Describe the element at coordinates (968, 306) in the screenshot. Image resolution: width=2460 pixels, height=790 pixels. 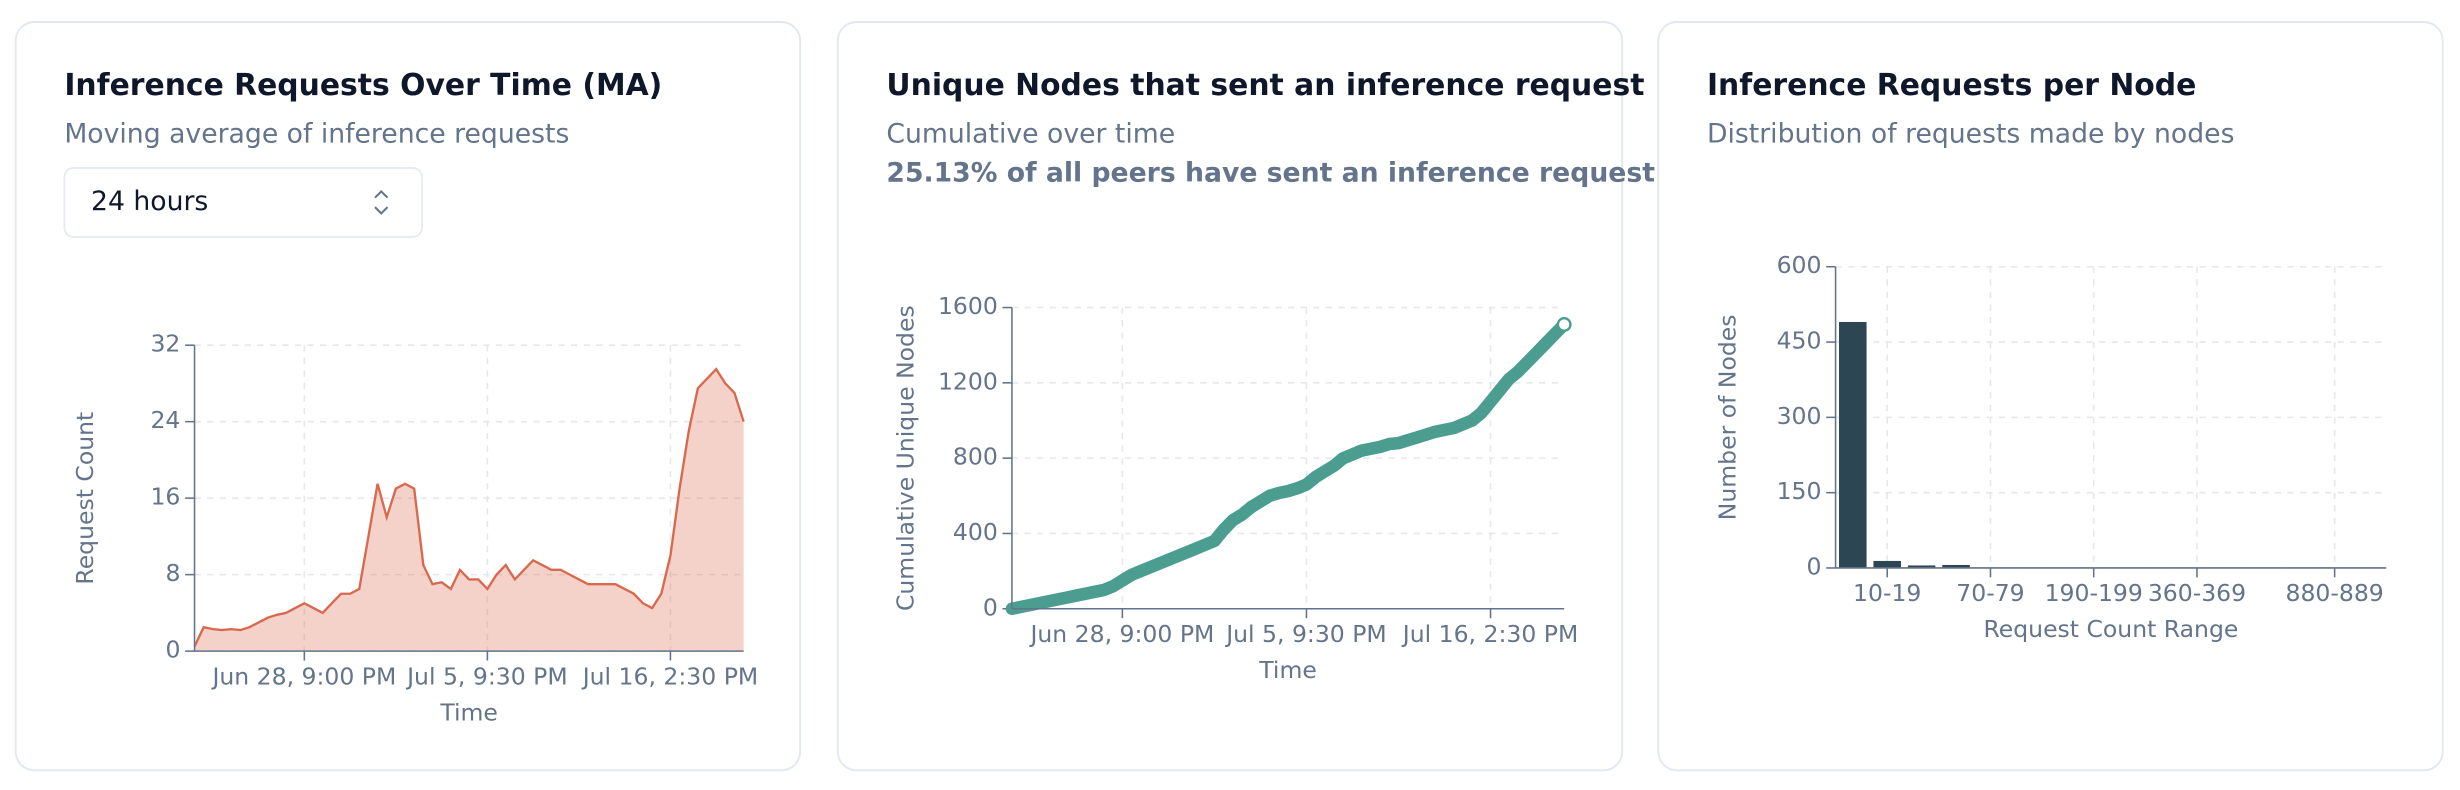
I see `y-tick-label: 1600` at that location.